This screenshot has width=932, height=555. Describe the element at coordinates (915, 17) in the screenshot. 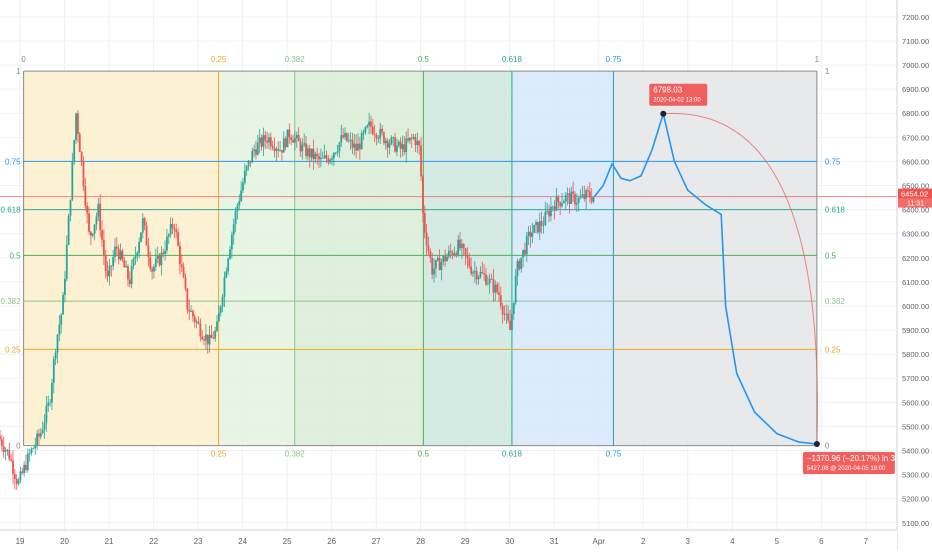

I see `y-tick-label: 7200.00` at that location.